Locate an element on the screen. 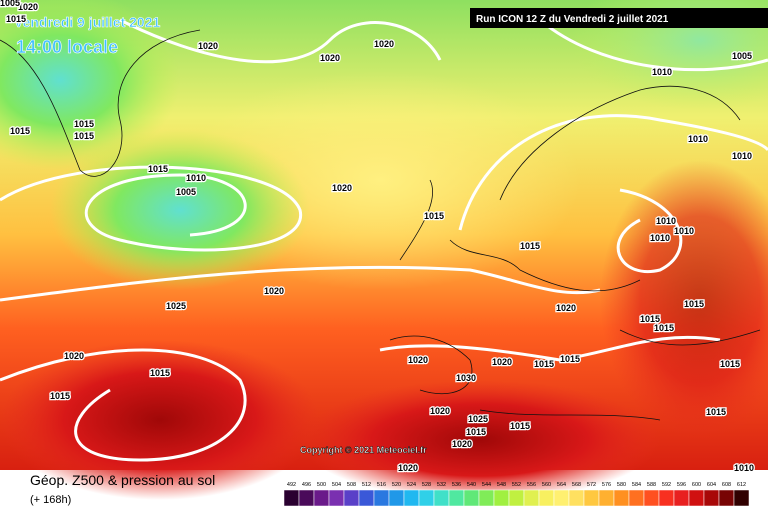  scale-tick: 504 is located at coordinates (336, 485).